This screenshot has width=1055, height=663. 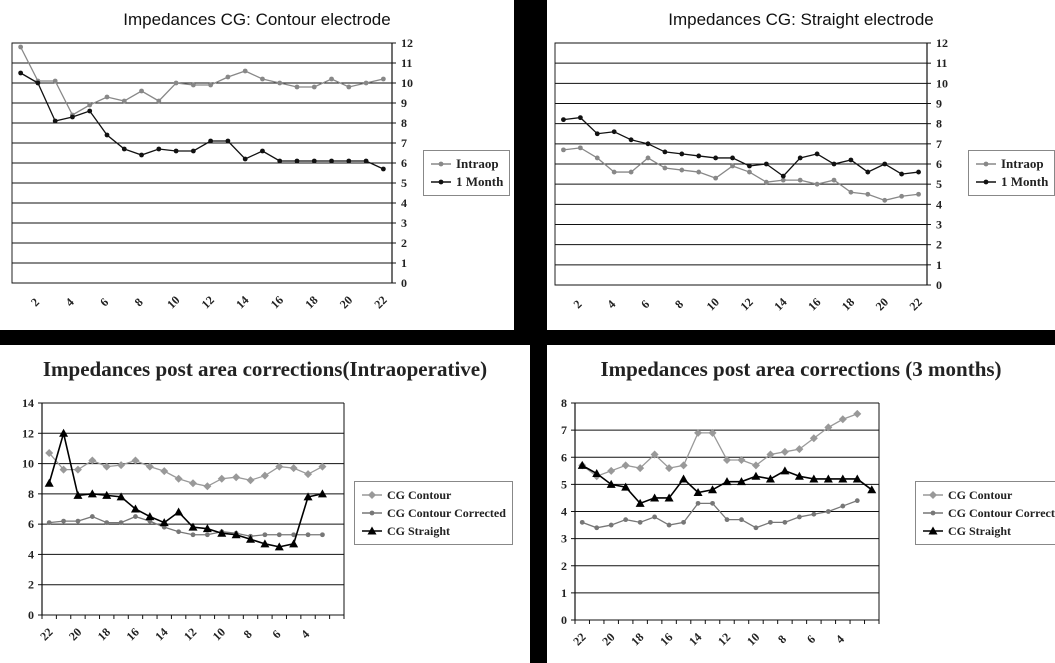 I want to click on y-tick-label: 4, so click(x=564, y=512).